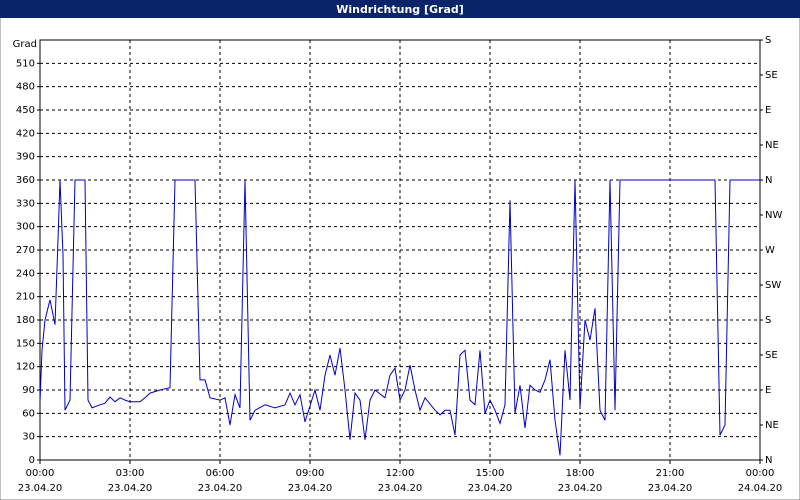  I want to click on y-axis-label: Grad, so click(25, 44).